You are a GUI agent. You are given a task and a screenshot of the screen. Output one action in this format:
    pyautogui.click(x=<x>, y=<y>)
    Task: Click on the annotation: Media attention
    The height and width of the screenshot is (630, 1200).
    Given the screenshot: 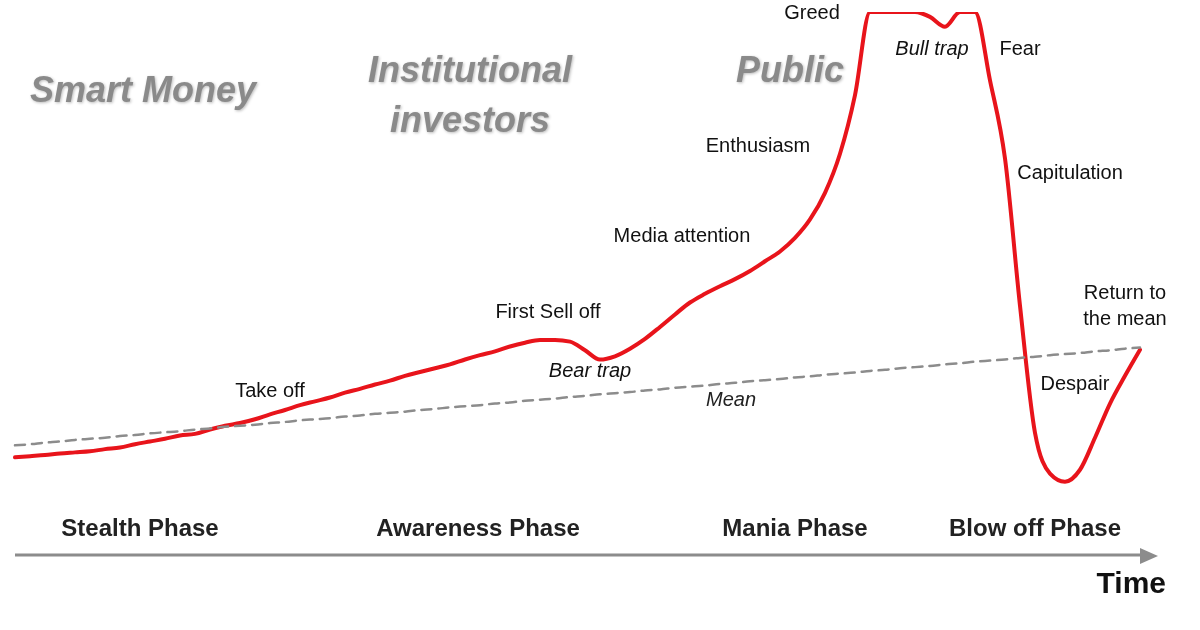 What is the action you would take?
    pyautogui.click(x=682, y=235)
    